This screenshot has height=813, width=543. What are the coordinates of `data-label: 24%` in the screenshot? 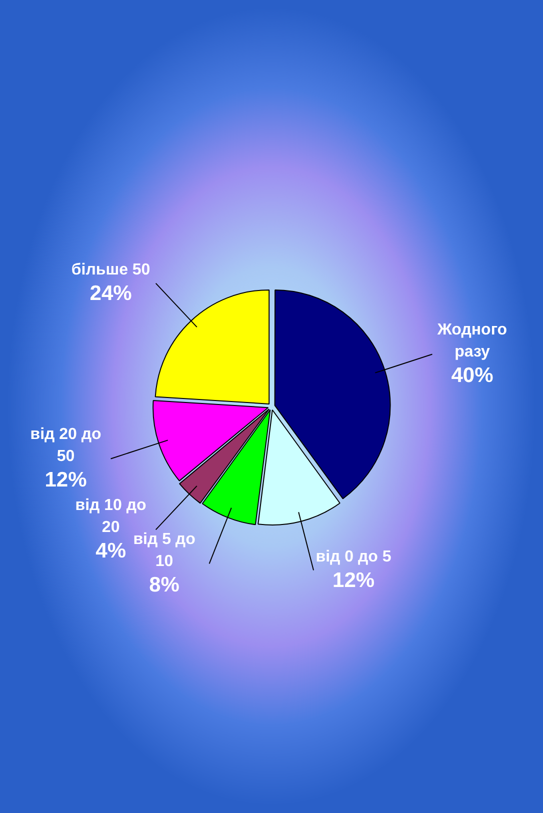 It's located at (111, 294).